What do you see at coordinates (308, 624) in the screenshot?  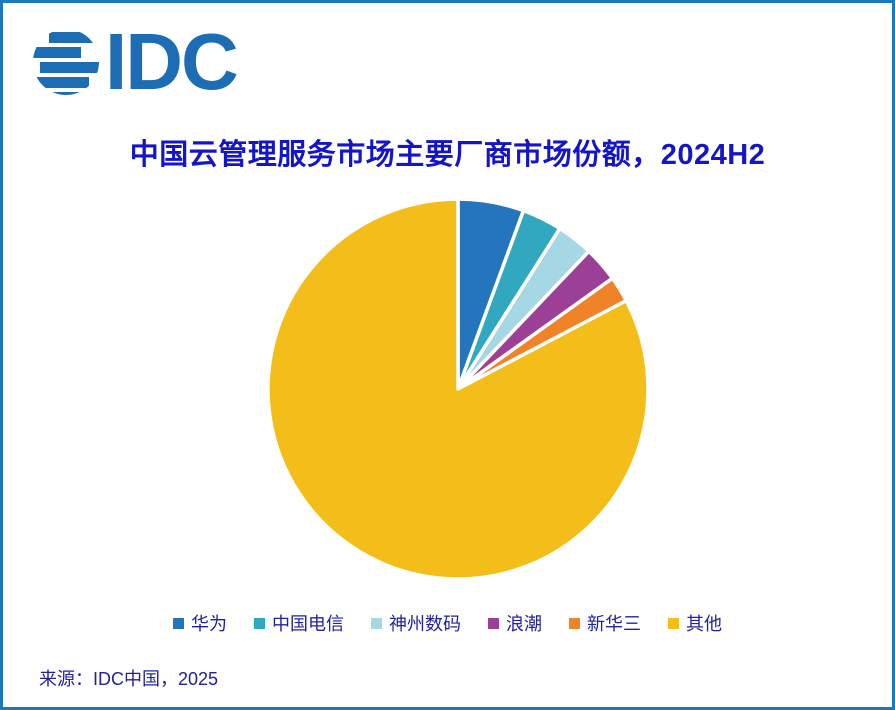 I see `legend-label: 中国电信` at bounding box center [308, 624].